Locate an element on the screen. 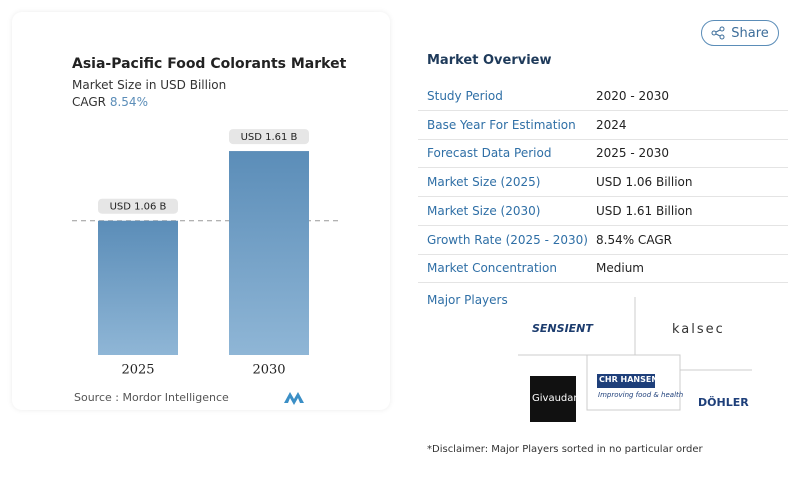 The image size is (800, 482). row-label: Market Size (2030) is located at coordinates (484, 210).